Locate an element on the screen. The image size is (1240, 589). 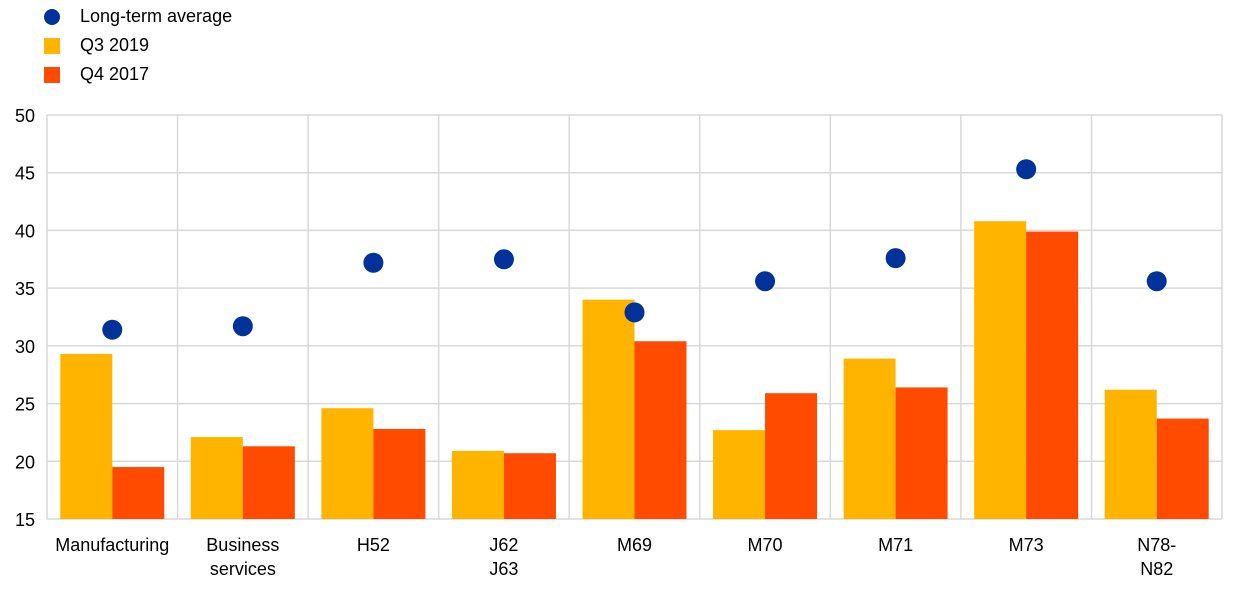
x-tick-label: J63 is located at coordinates (503, 569).